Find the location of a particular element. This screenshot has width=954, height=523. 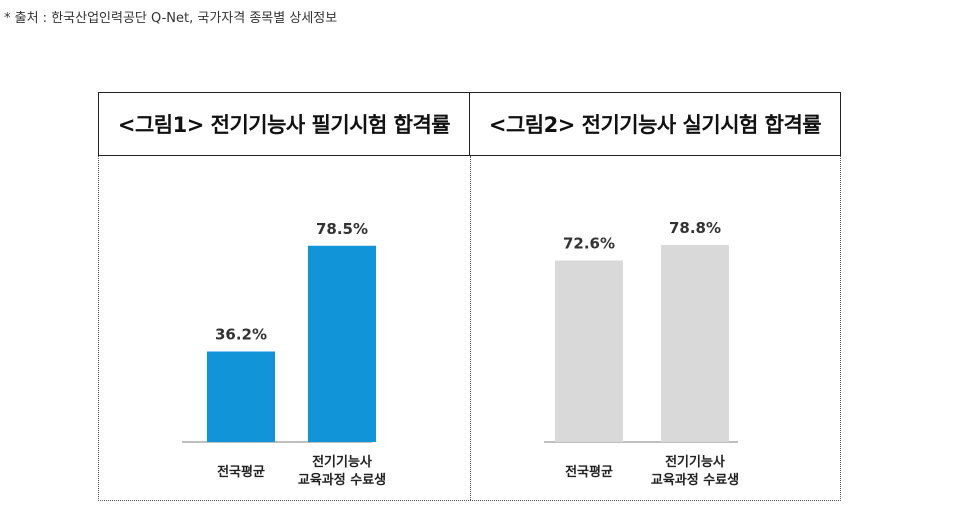

chart2-value-label-2: 78.8% is located at coordinates (695, 228).